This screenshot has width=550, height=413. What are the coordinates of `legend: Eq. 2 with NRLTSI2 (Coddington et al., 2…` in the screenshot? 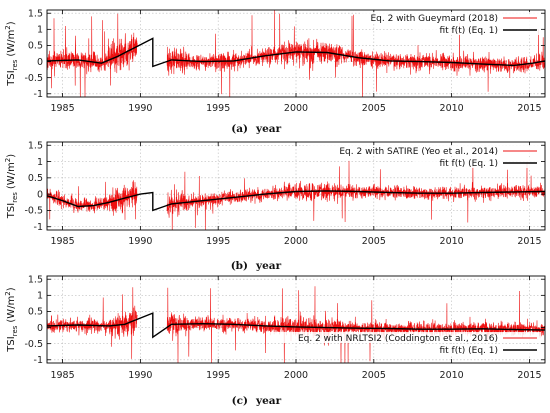 It's located at (404, 344).